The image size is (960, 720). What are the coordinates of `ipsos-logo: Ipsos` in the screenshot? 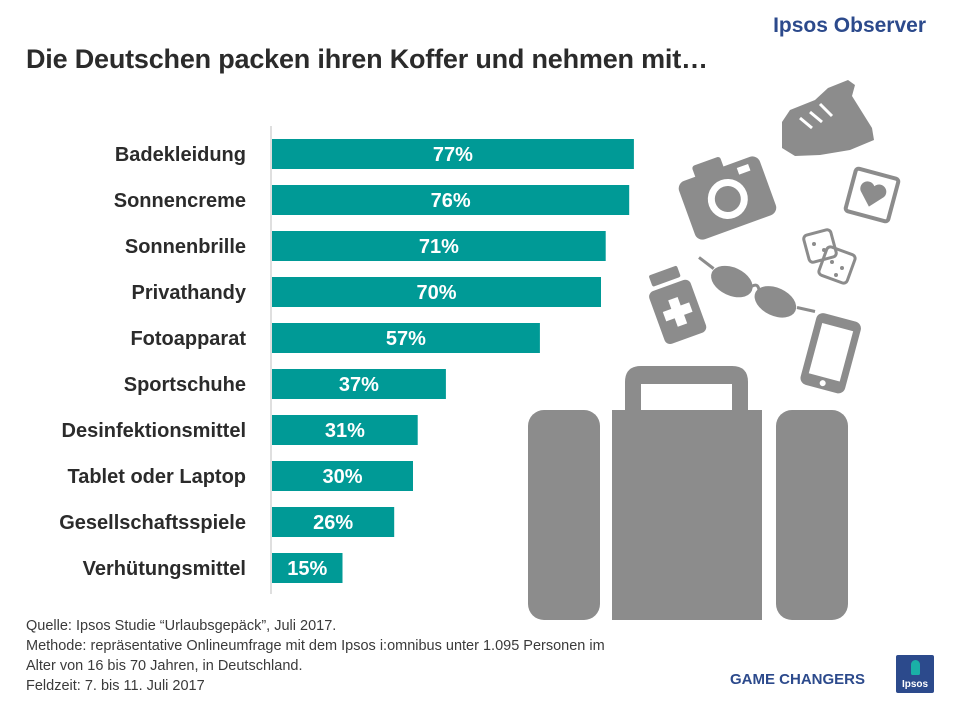 It's located at (915, 674).